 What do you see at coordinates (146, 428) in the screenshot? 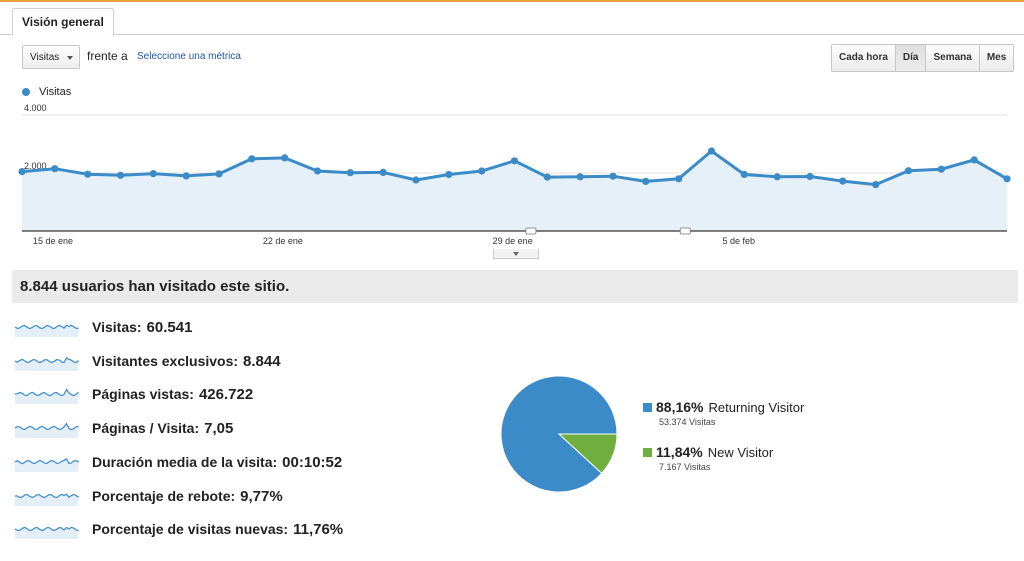
I see `metric-label: Páginas / Visita:` at bounding box center [146, 428].